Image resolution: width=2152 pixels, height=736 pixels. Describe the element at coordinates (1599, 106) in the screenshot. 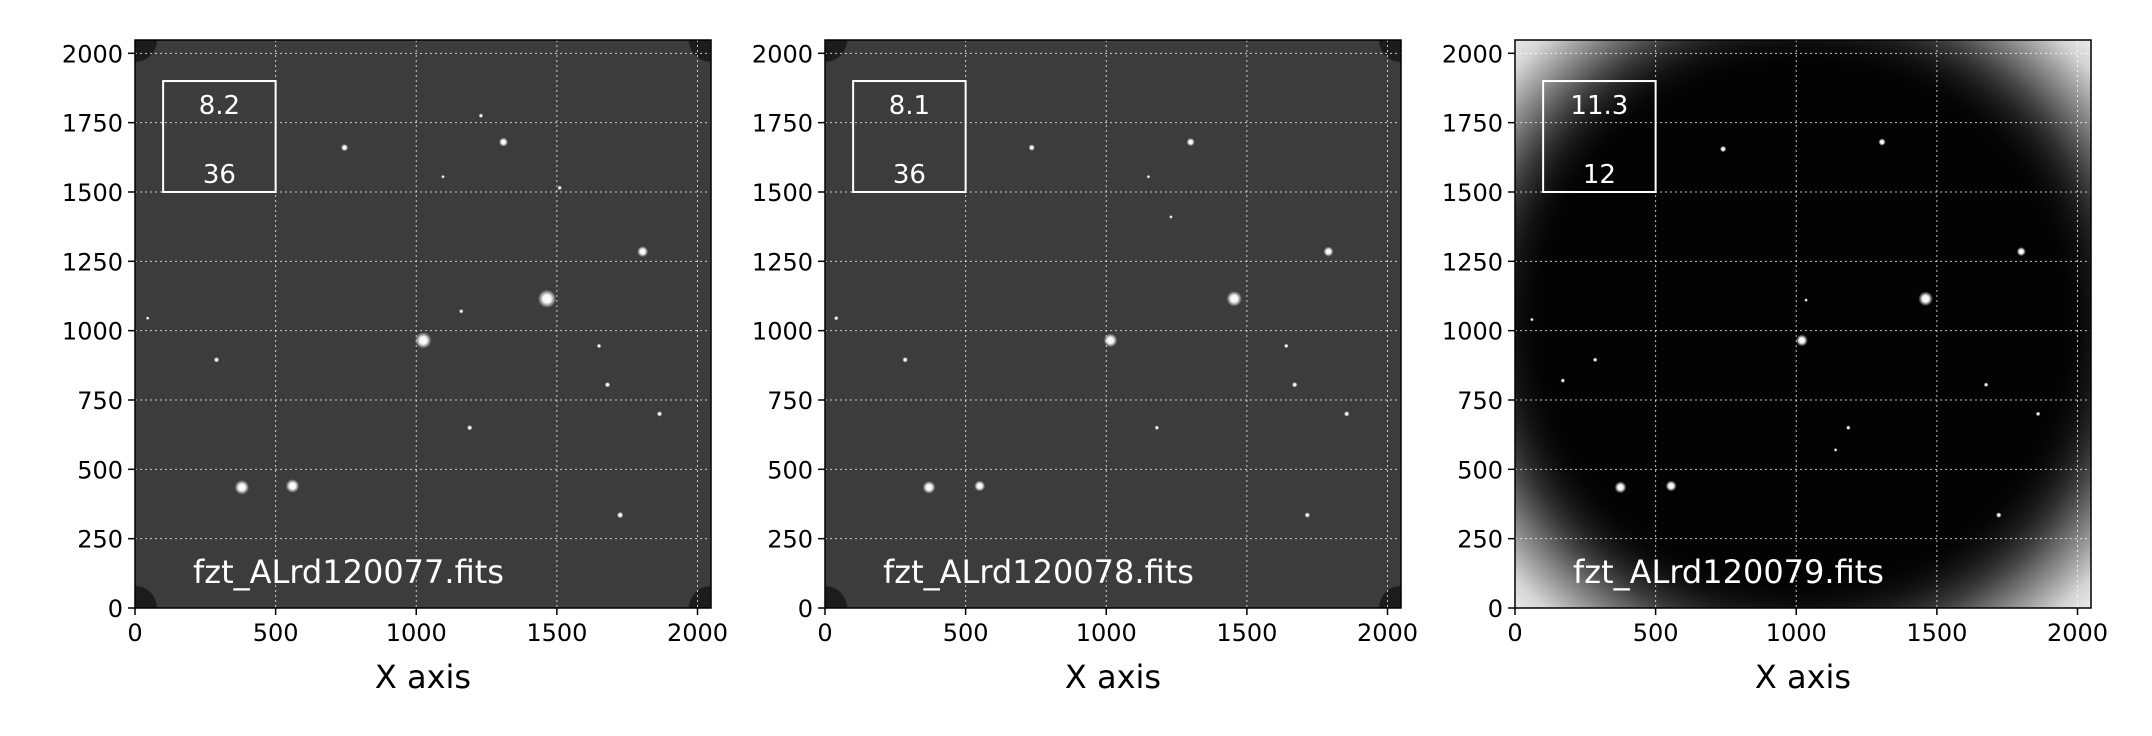

I see `box-value-top: 11.3` at that location.